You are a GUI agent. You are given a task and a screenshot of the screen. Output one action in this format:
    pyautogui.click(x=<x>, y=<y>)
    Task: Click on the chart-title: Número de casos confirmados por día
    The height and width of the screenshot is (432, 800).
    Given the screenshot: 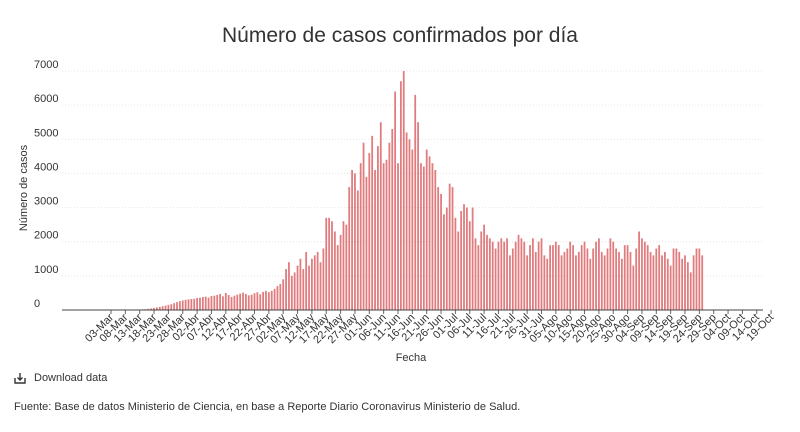 What is the action you would take?
    pyautogui.click(x=399, y=35)
    